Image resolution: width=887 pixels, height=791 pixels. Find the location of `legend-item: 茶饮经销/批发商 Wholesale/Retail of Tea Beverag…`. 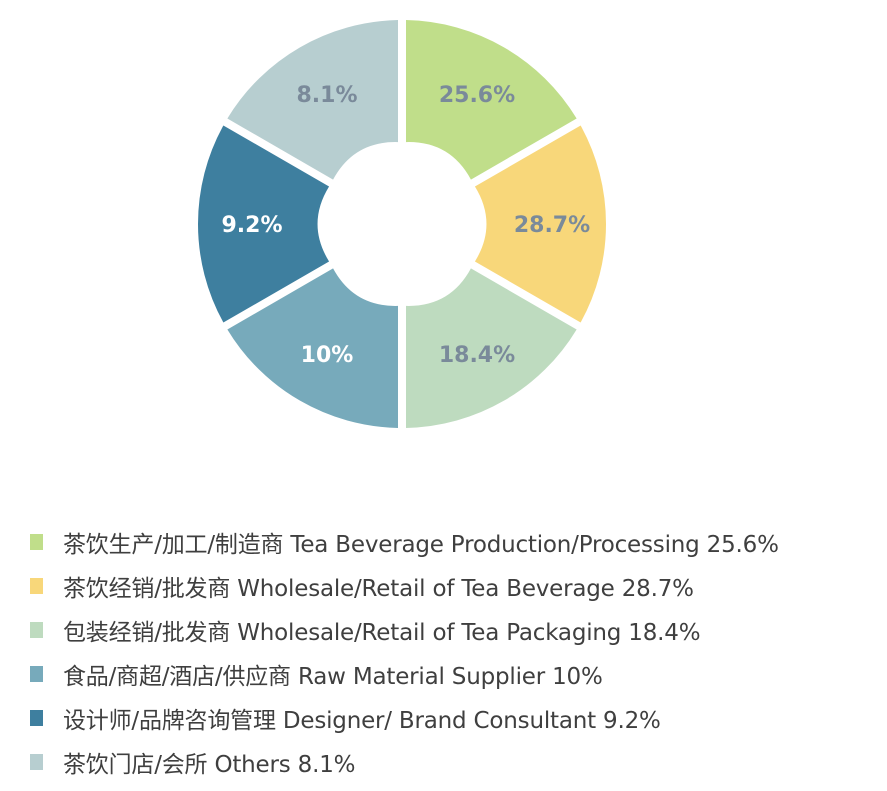

legend-item: 茶饮经销/批发商 Wholesale/Retail of Tea Beverag… is located at coordinates (404, 586).